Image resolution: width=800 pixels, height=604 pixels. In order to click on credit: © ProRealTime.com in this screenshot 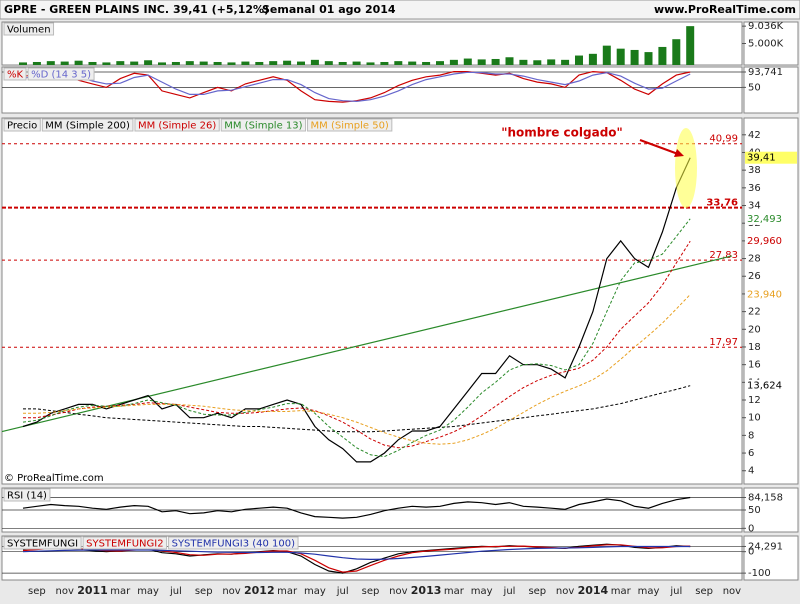, I will do `click(54, 478)`.